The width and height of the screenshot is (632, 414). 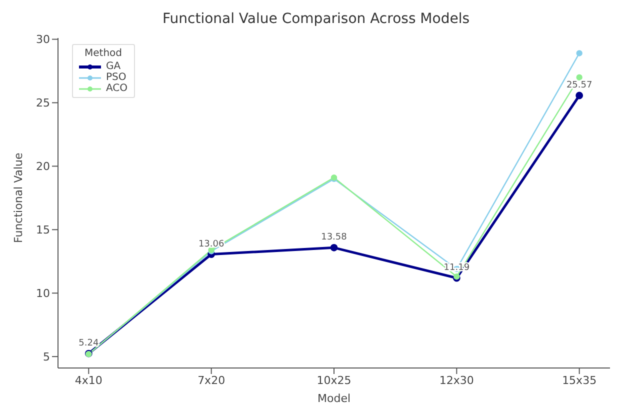 I want to click on x-tick-label: 12x30, so click(x=456, y=380).